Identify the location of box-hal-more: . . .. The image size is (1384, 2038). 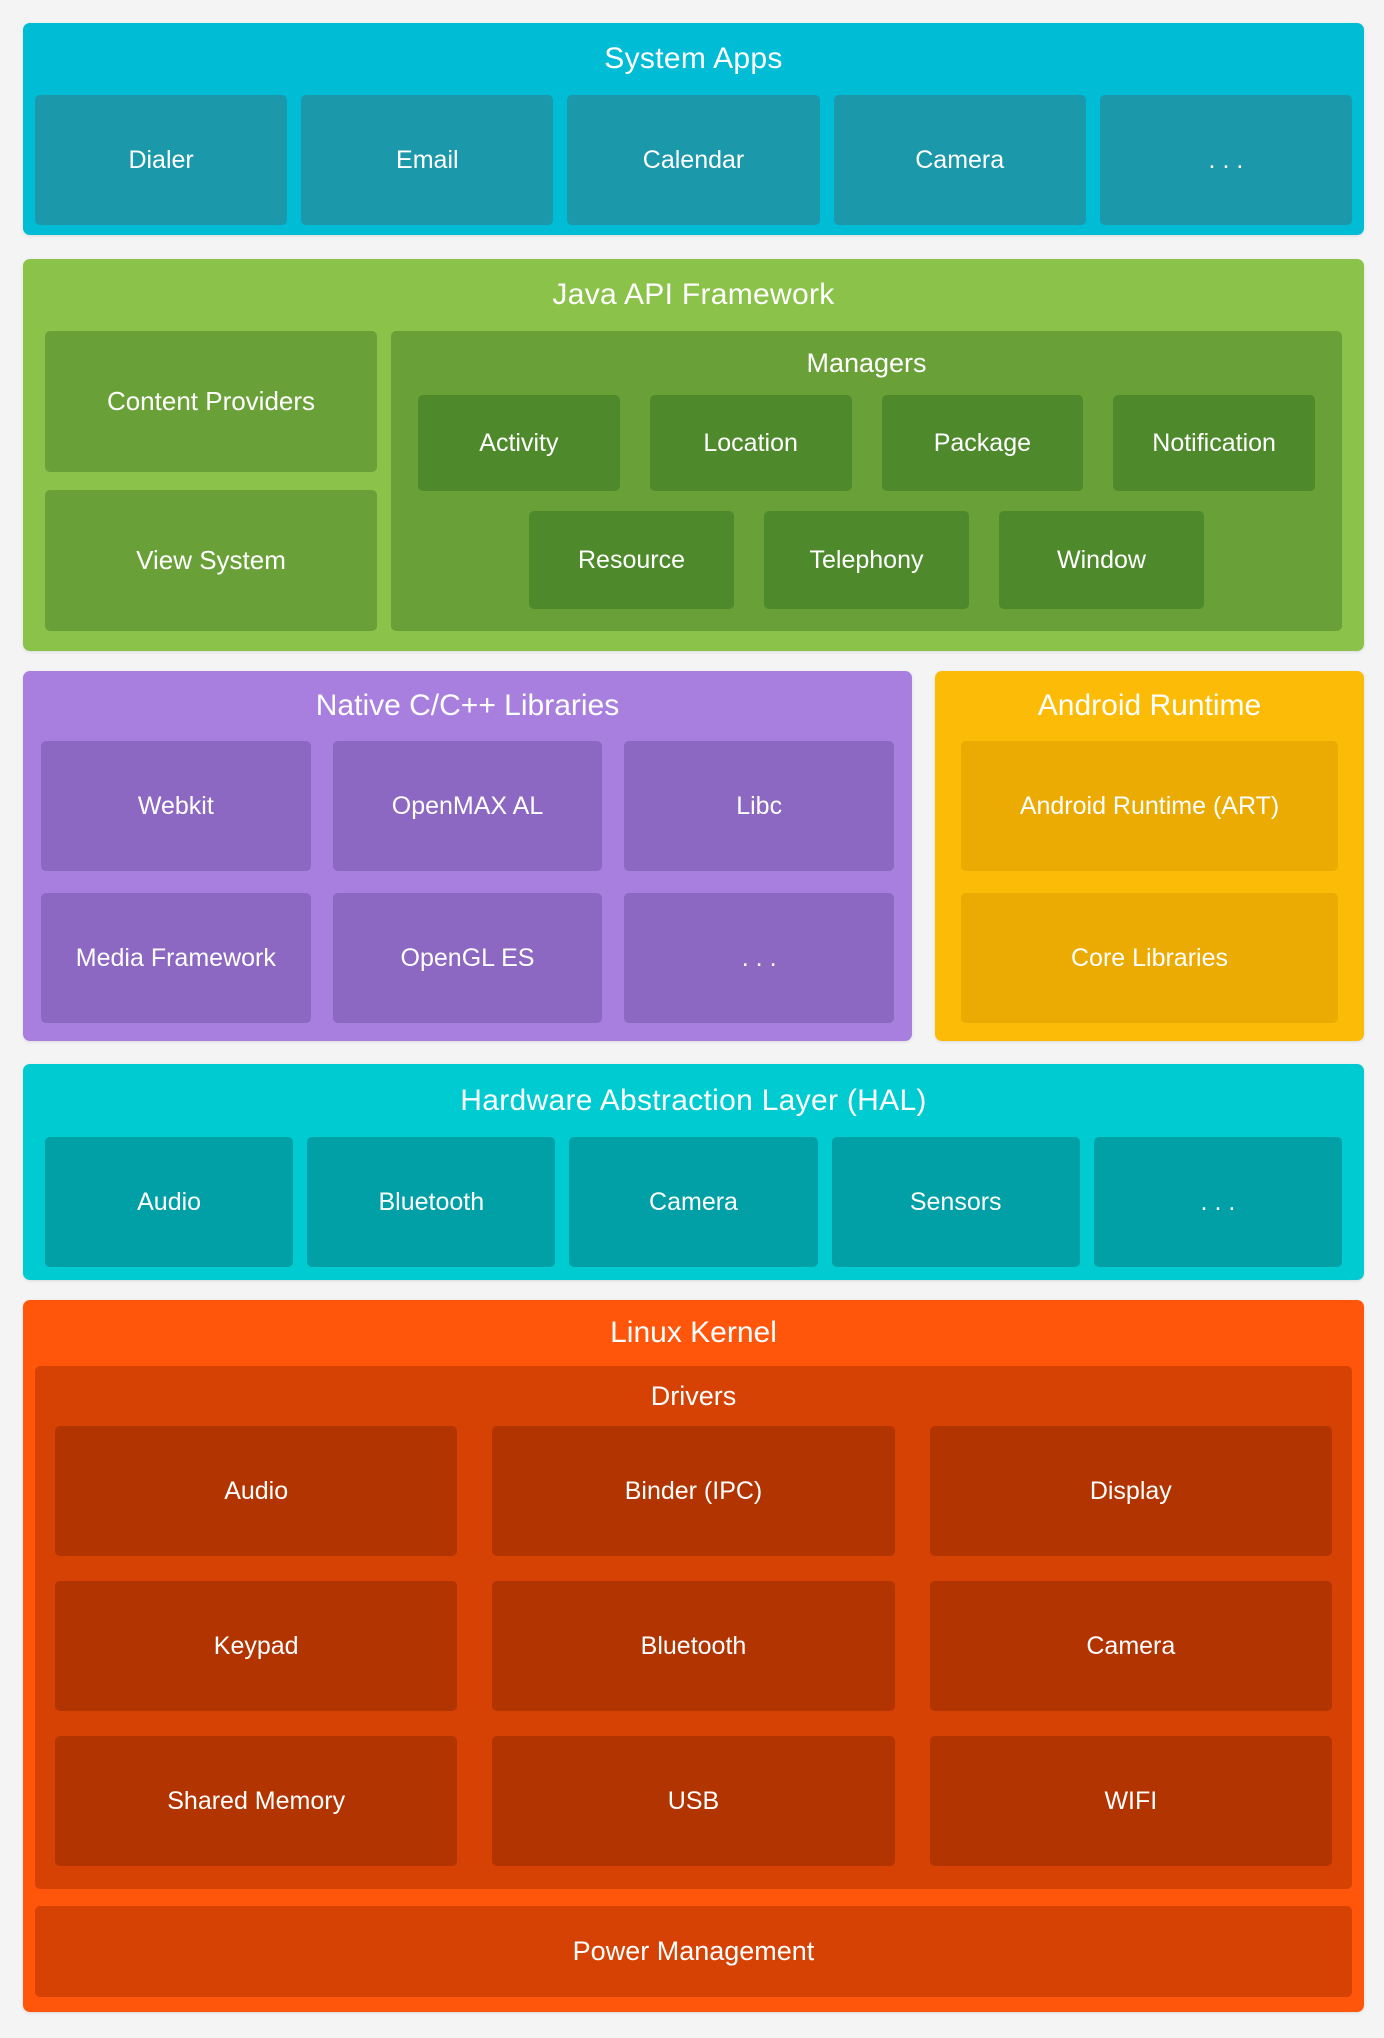
(1218, 1202).